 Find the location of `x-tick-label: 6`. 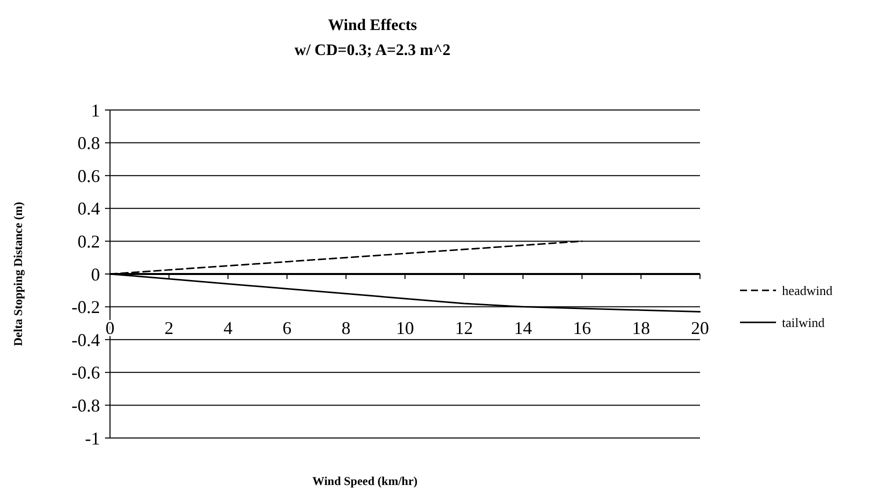

x-tick-label: 6 is located at coordinates (287, 328).